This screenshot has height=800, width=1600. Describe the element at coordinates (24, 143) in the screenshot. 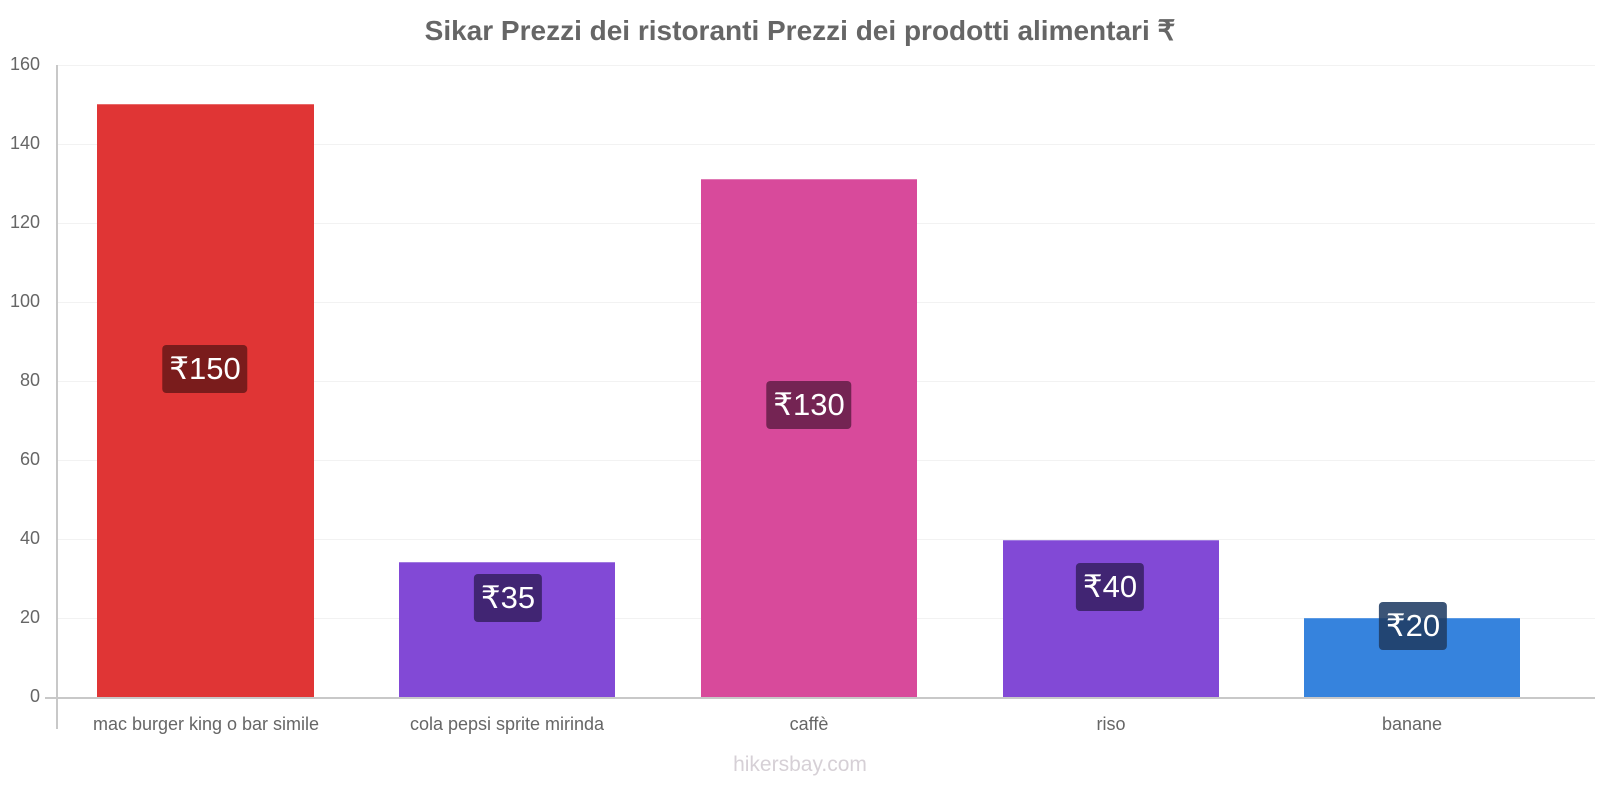

I see `y-tick-label: 140` at that location.